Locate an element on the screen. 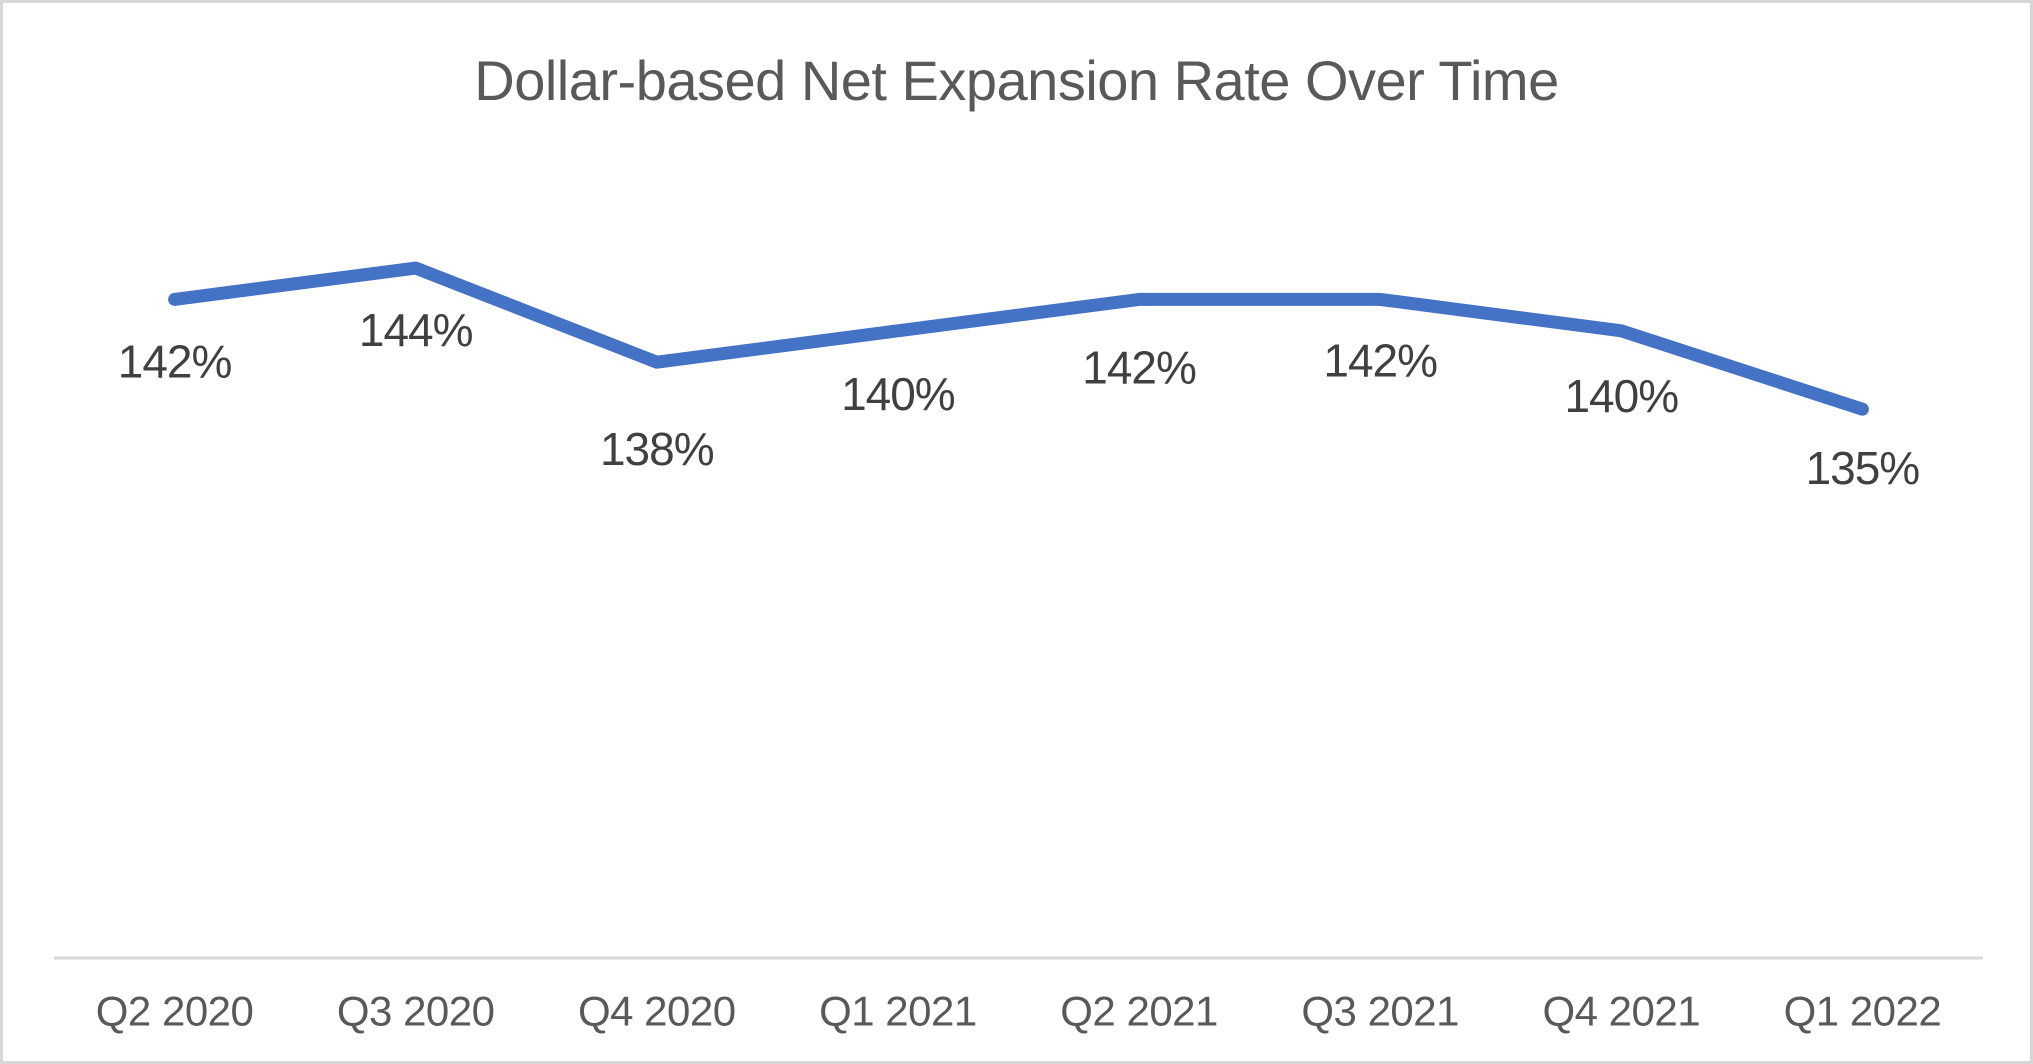 Image resolution: width=2033 pixels, height=1064 pixels. x-axis-label: Q2 2021 is located at coordinates (1139, 1011).